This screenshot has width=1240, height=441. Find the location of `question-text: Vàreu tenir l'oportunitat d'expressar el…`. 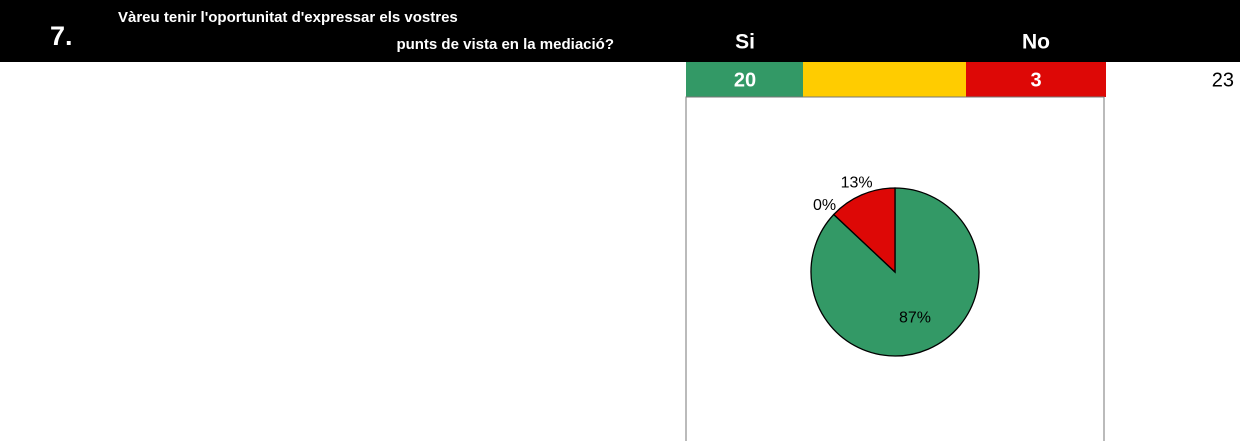

question-text: Vàreu tenir l'oportunitat d'expressar el… is located at coordinates (288, 17).